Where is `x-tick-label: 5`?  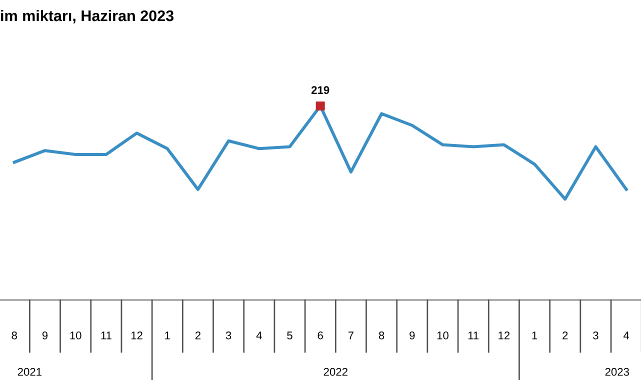 x-tick-label: 5 is located at coordinates (289, 336).